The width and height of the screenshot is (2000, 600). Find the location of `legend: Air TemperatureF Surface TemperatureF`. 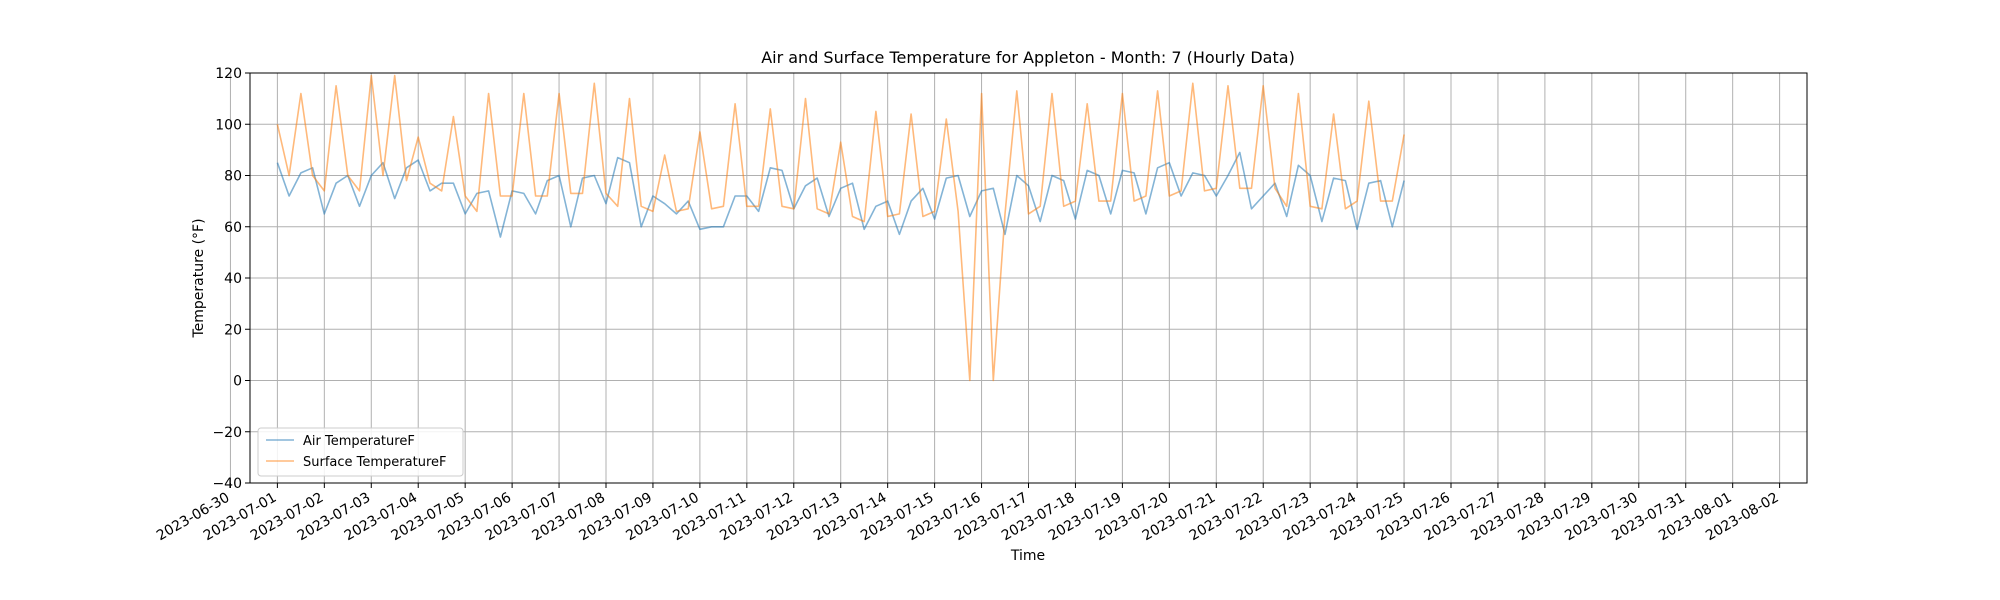

legend: Air TemperatureF Surface TemperatureF is located at coordinates (360, 452).